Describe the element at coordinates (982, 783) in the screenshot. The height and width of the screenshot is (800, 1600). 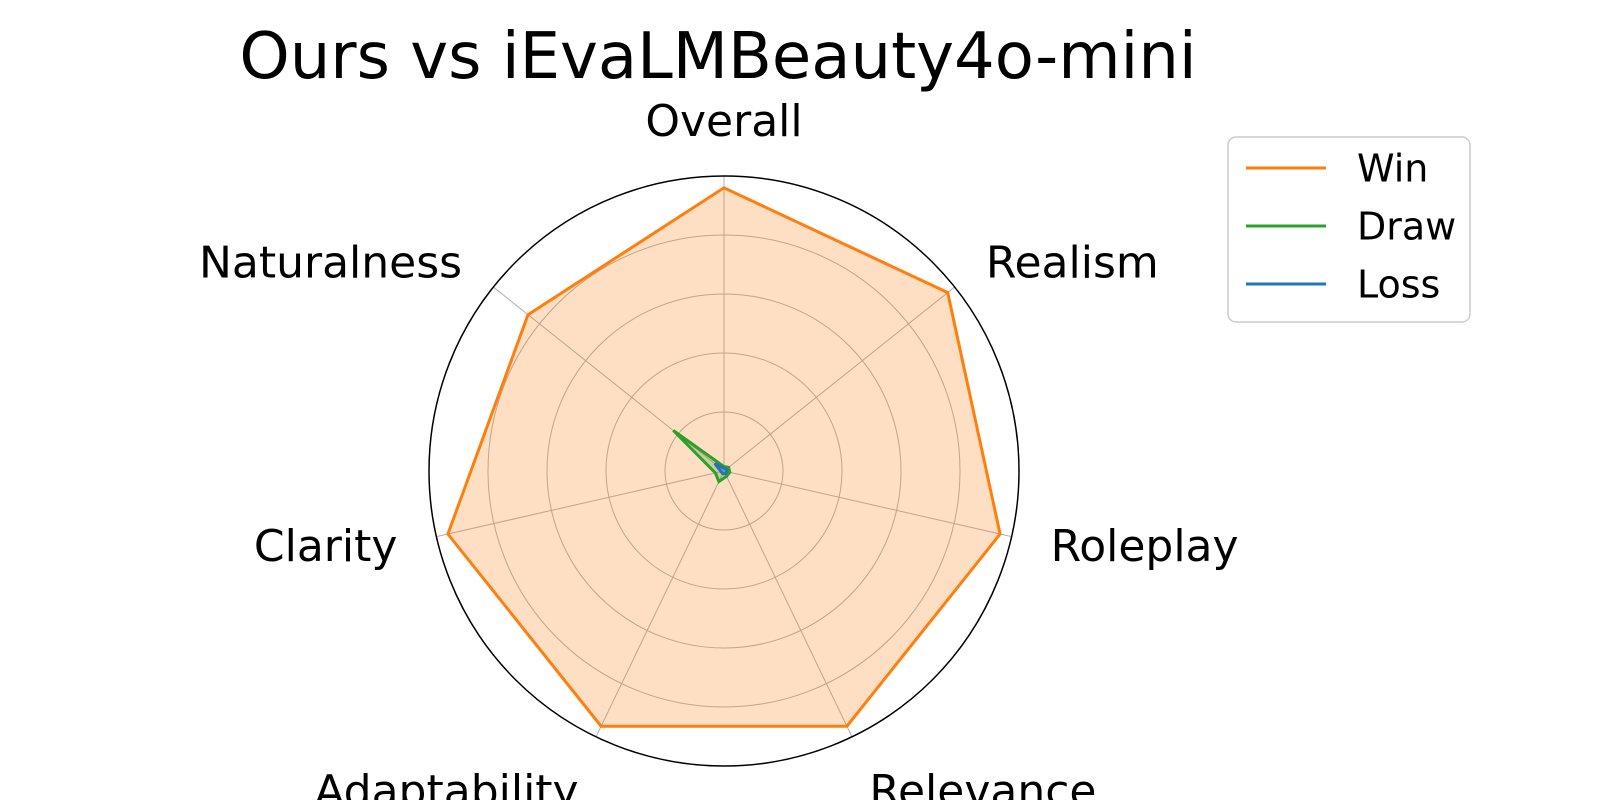
I see `axis-label-relevance: Relevance` at that location.